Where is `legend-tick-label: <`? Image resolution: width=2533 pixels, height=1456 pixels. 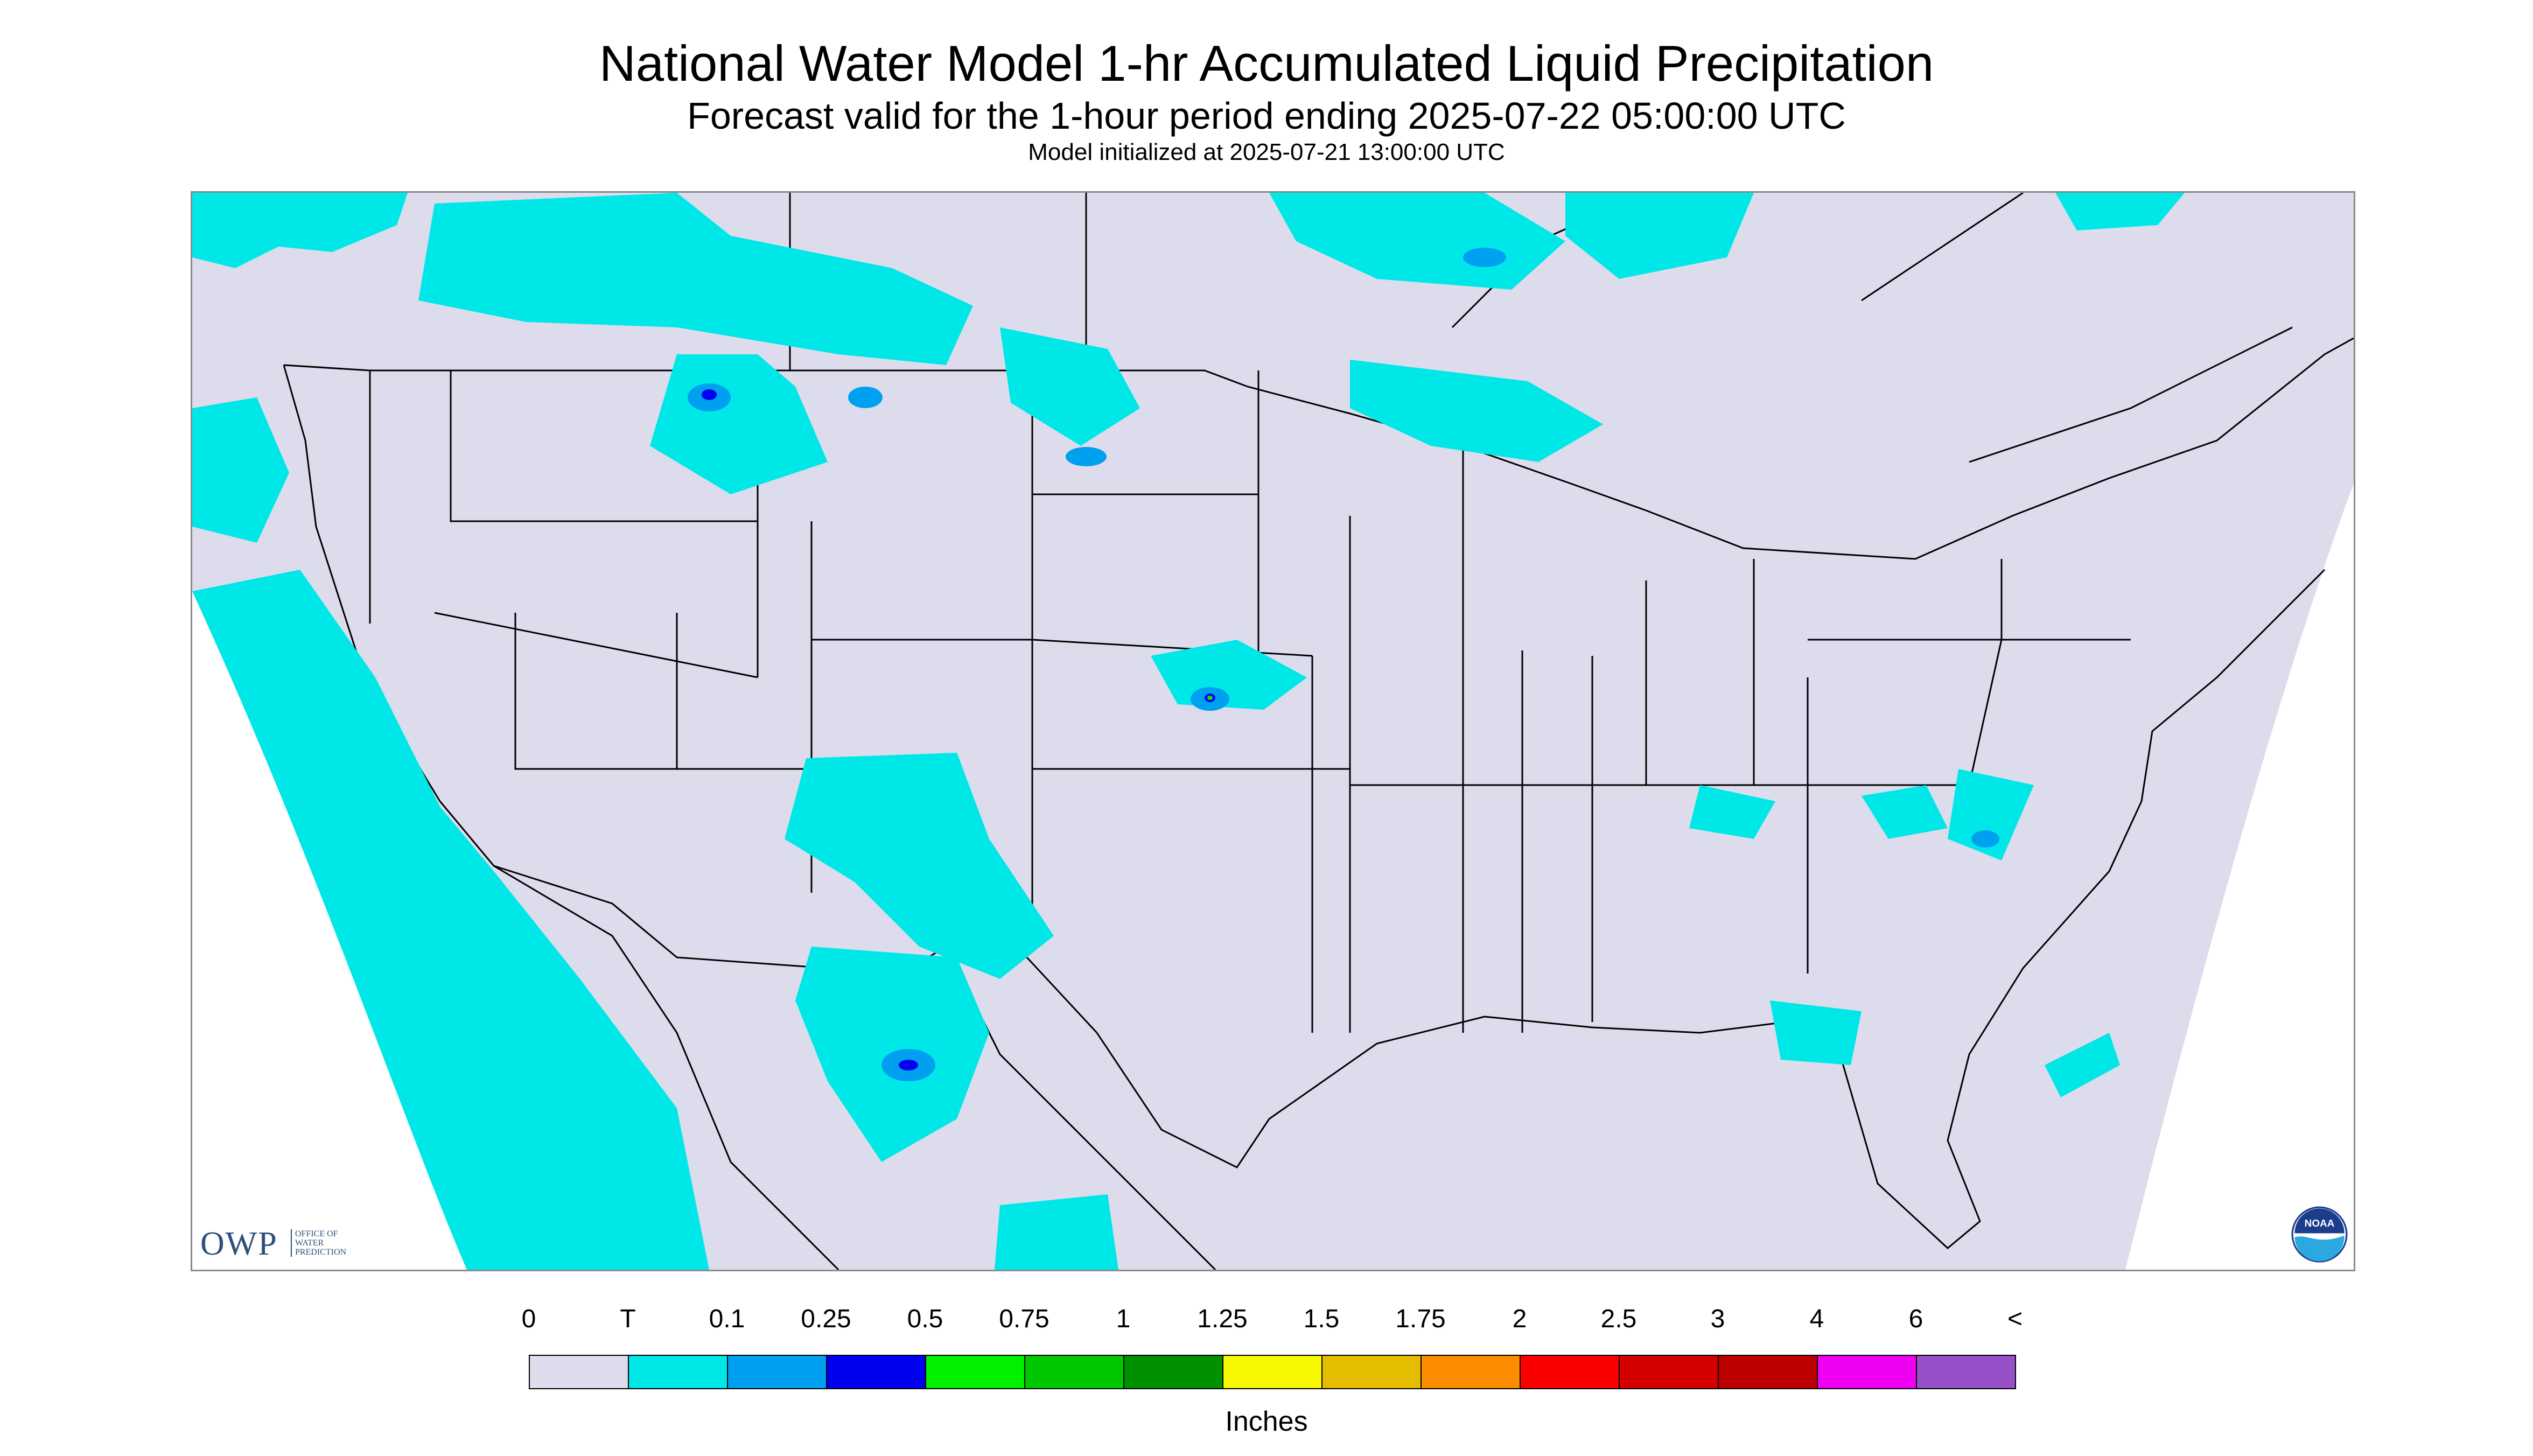 legend-tick-label: < is located at coordinates (2015, 1319).